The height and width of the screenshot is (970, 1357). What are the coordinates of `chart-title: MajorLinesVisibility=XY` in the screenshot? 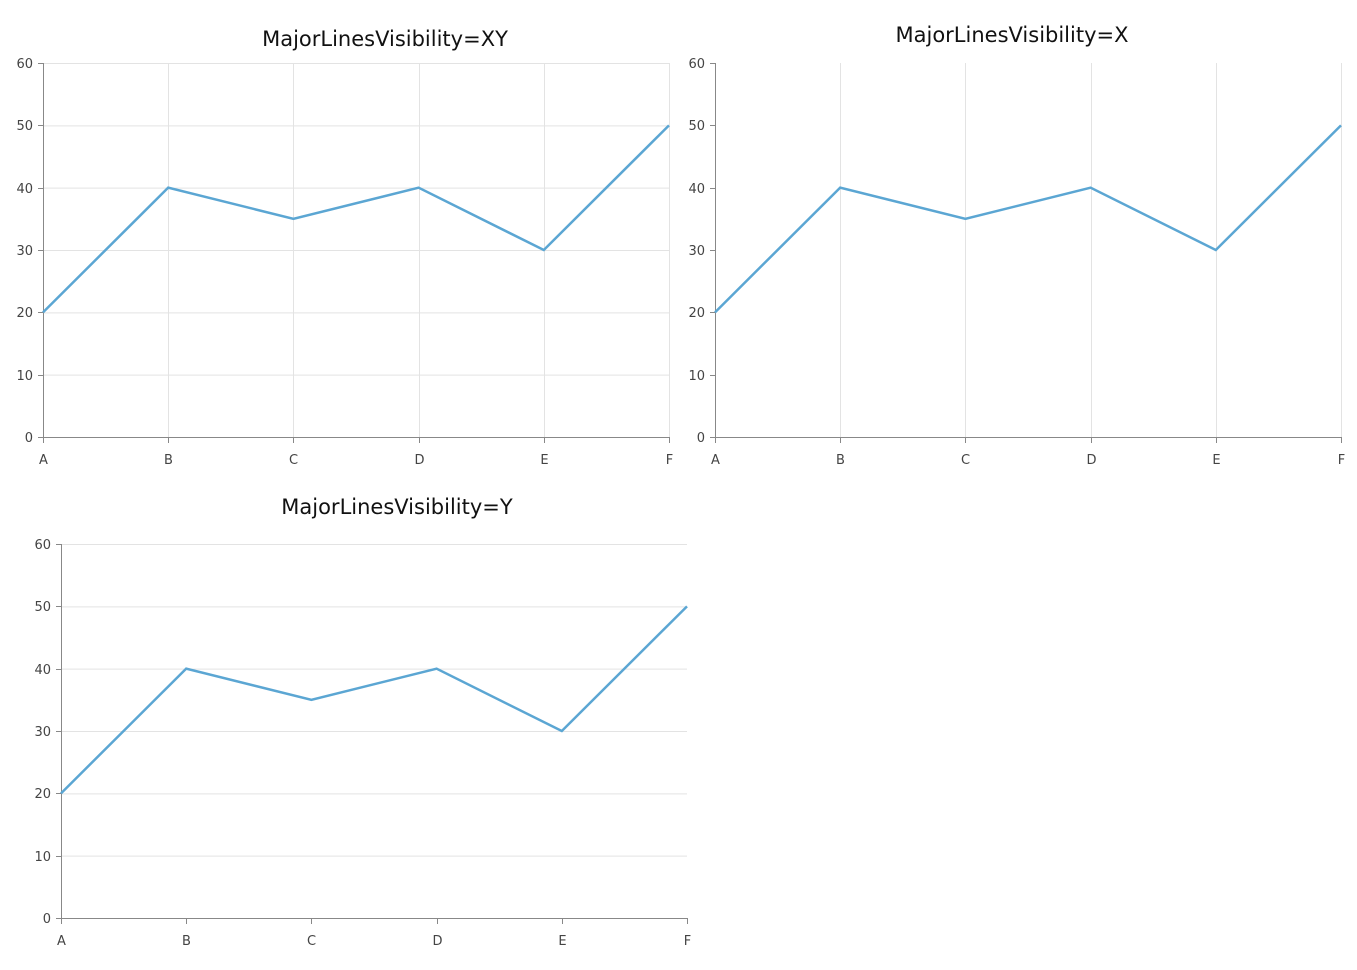 It's located at (385, 39).